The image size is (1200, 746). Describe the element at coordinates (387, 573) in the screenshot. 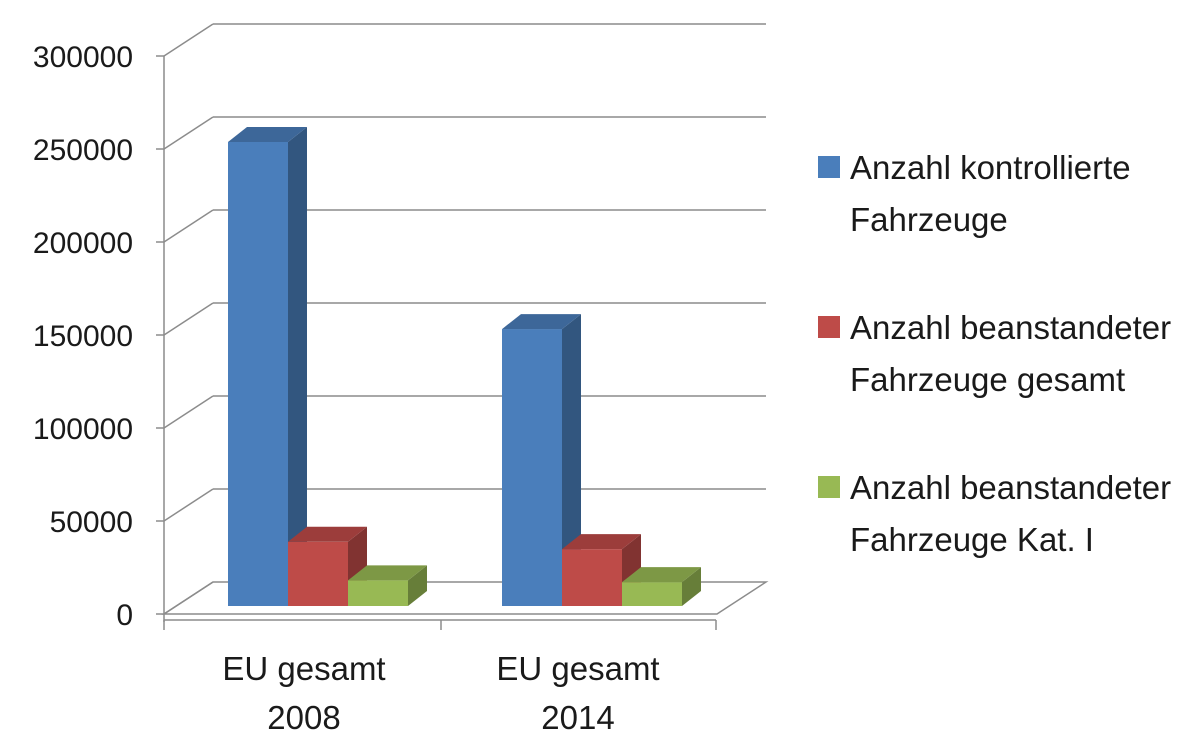

I see `bar-3-1-top` at that location.